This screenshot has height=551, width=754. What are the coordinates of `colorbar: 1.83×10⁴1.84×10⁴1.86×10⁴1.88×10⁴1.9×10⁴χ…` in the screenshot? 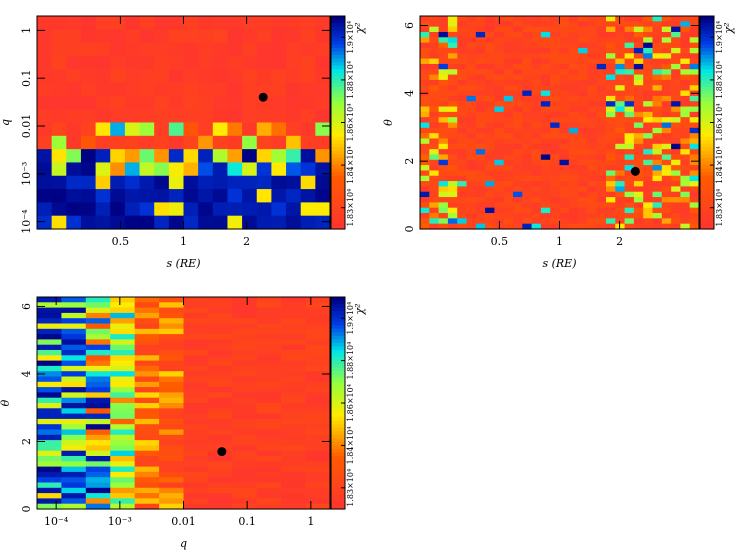 It's located at (348, 122).